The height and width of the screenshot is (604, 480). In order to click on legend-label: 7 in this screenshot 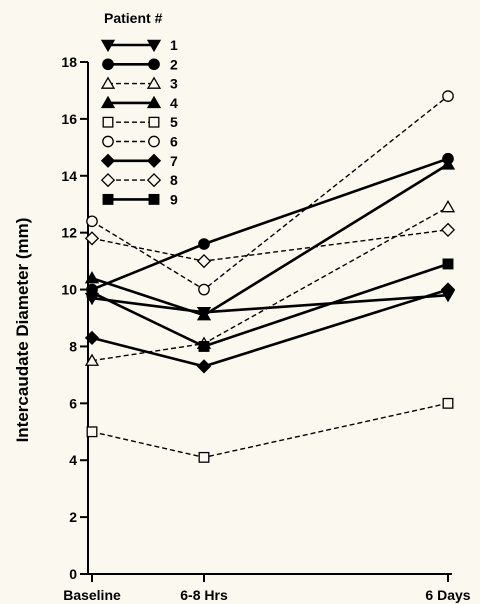, I will do `click(174, 161)`.